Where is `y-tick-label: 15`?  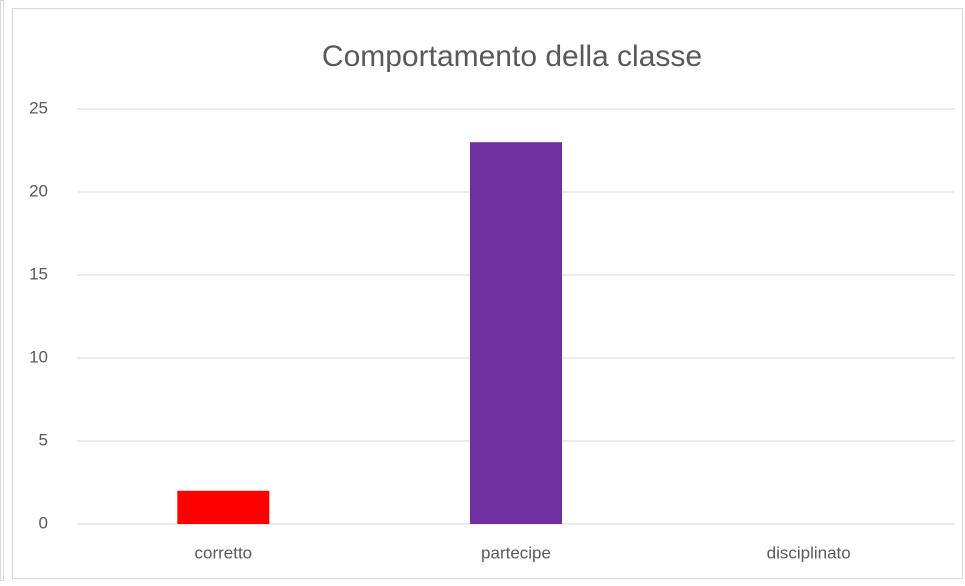
y-tick-label: 15 is located at coordinates (38, 273).